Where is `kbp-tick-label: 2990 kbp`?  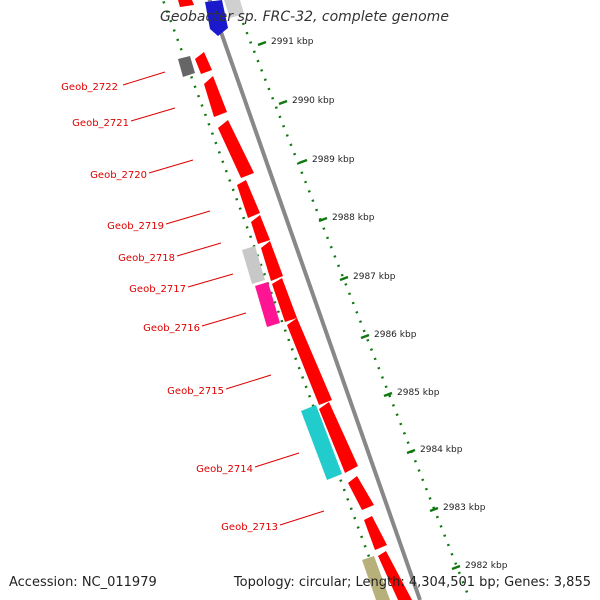 kbp-tick-label: 2990 kbp is located at coordinates (313, 101).